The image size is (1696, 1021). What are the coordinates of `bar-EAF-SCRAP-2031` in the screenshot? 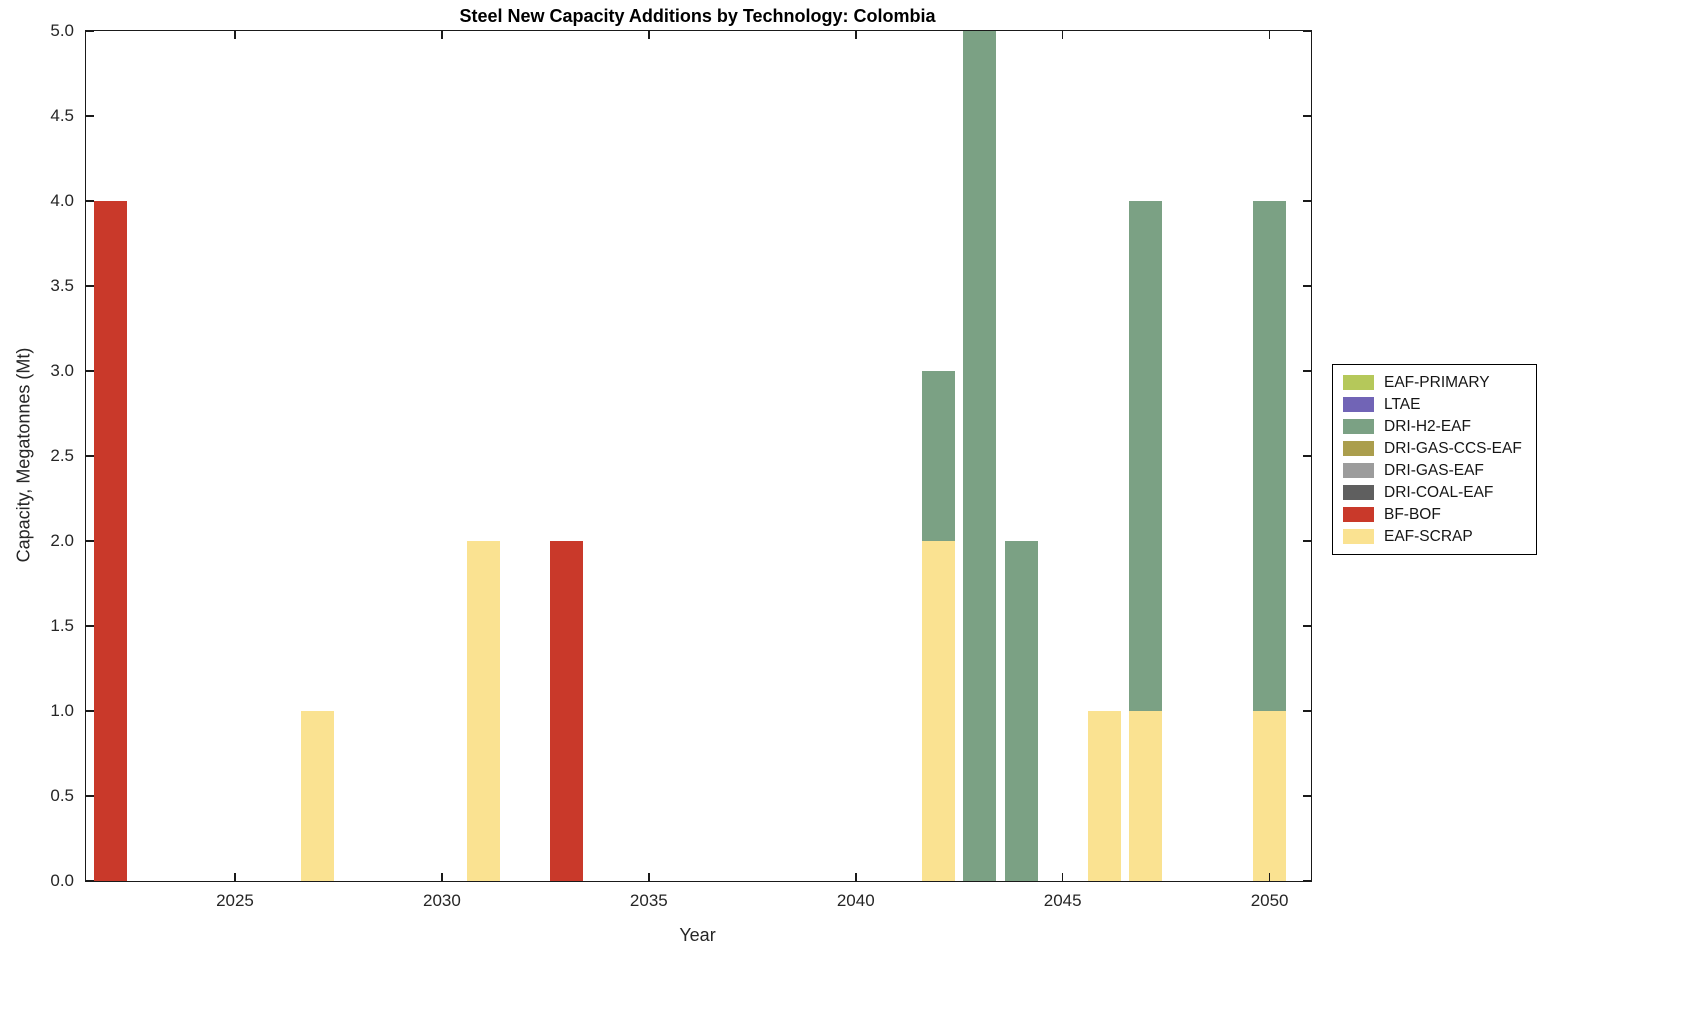 It's located at (483, 711).